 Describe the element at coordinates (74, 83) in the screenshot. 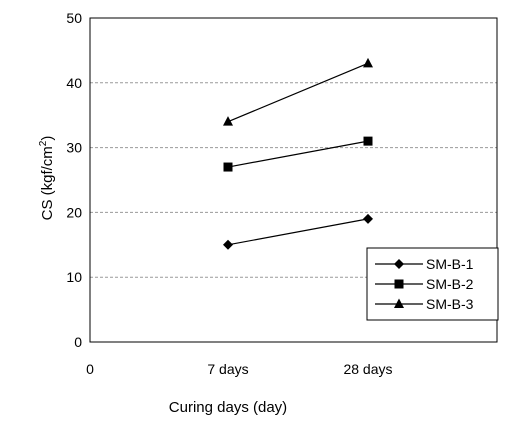

I see `y-tick-label: 40` at that location.